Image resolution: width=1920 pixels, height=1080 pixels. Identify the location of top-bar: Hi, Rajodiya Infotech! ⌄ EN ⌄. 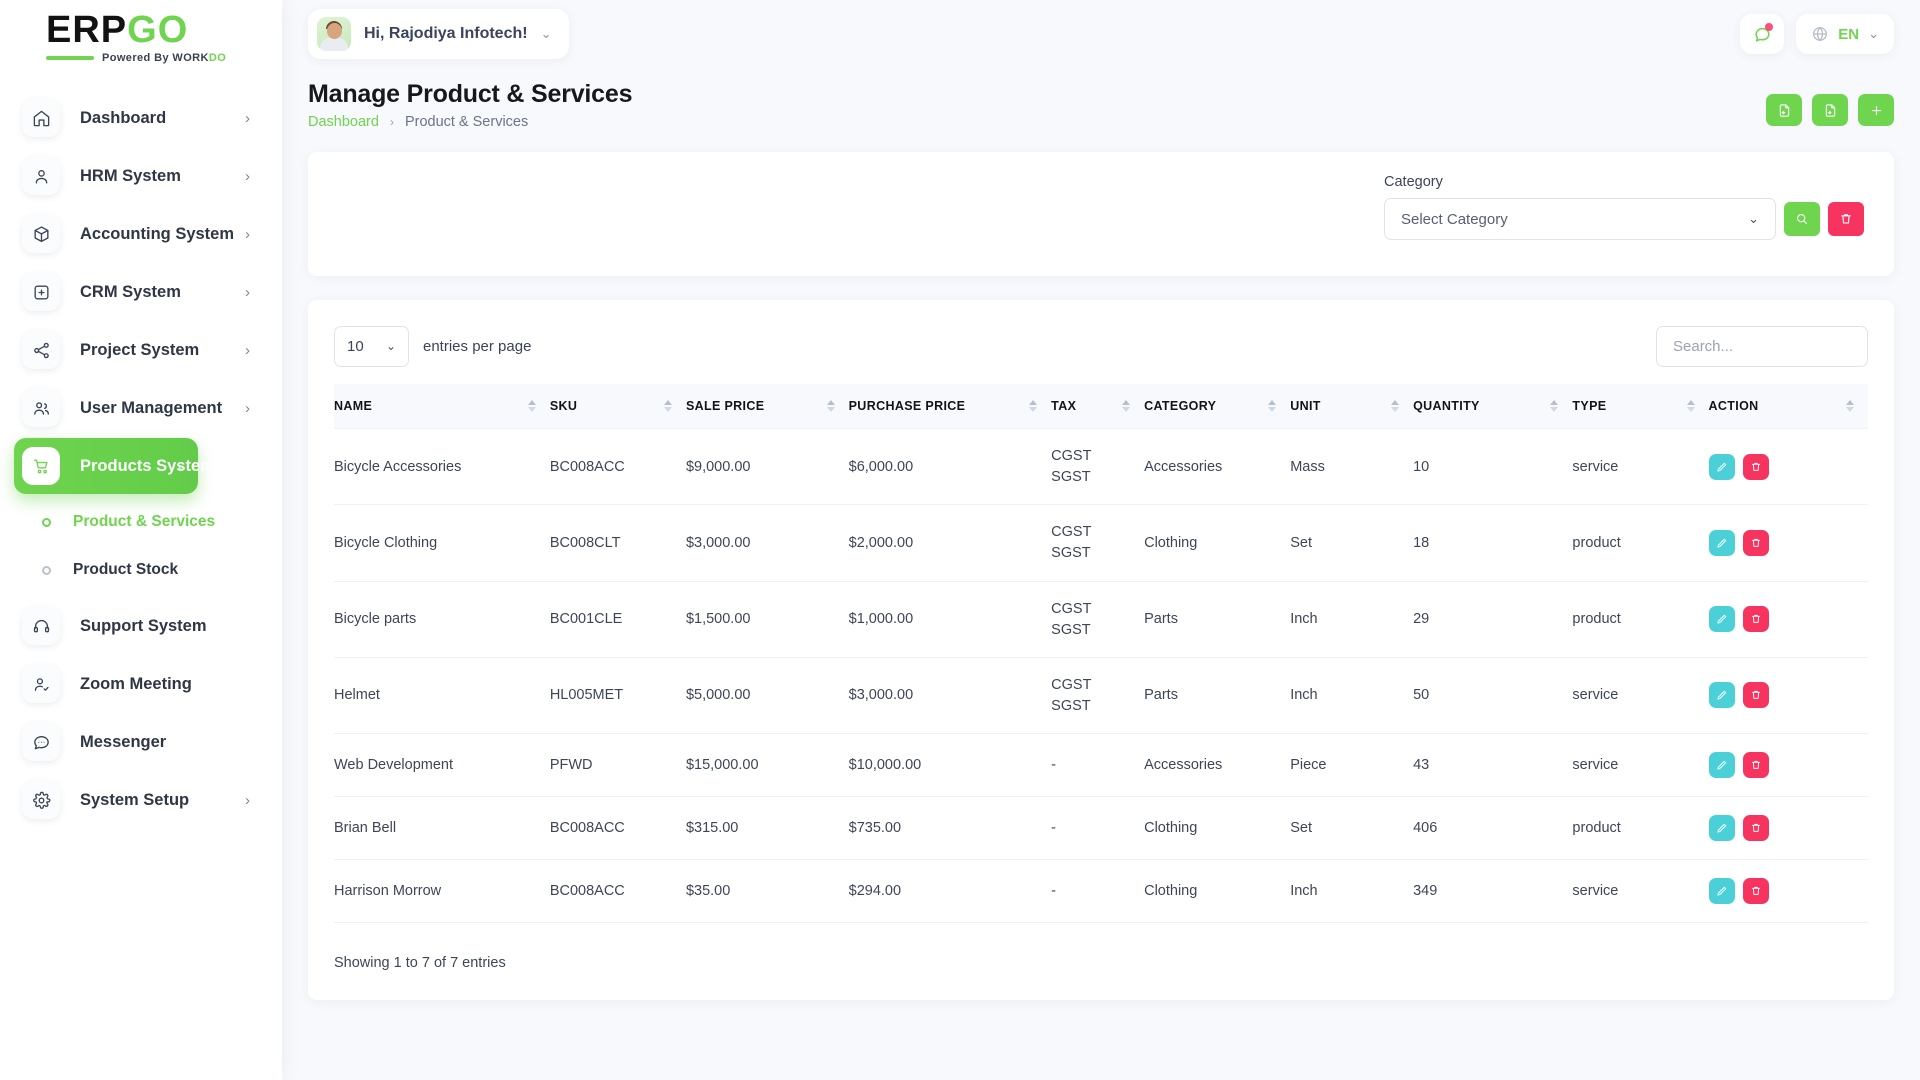
(1101, 34).